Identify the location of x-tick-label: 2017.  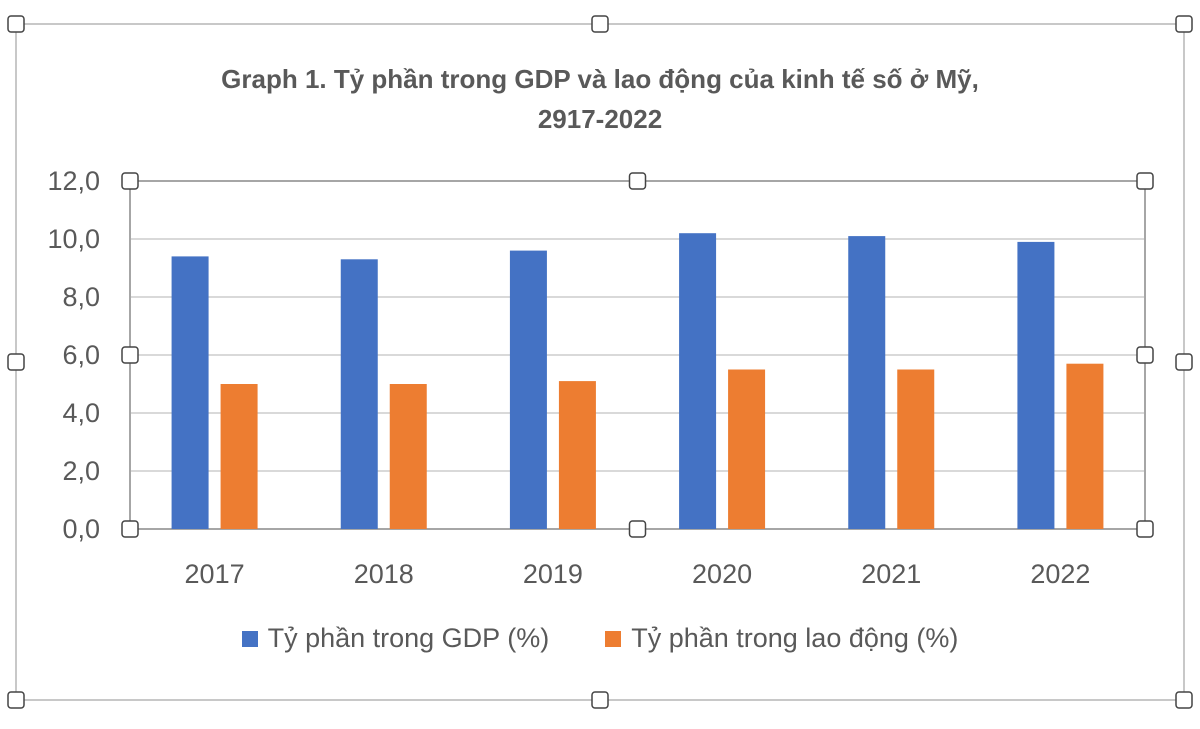
(215, 574).